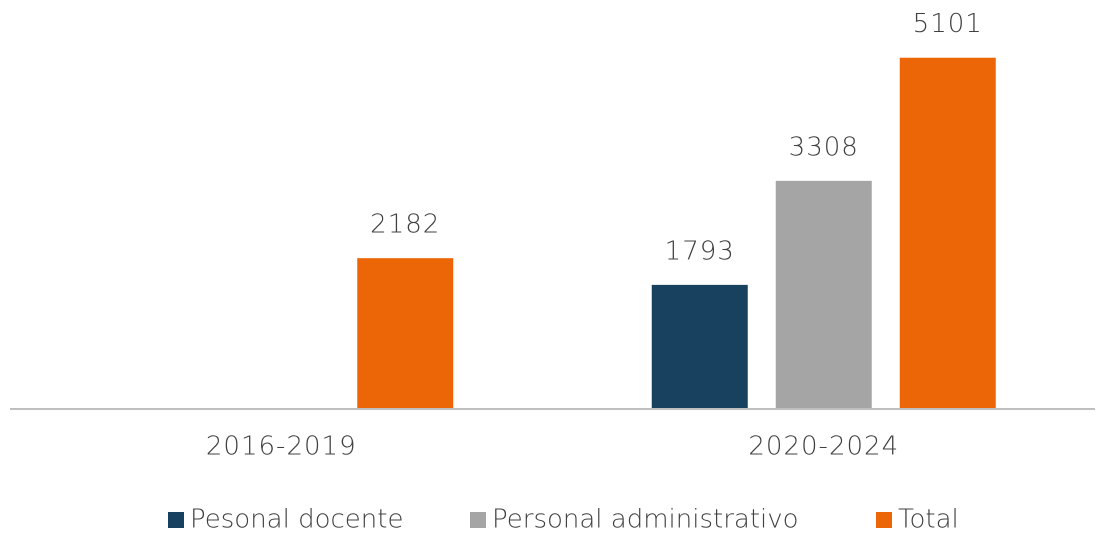 The image size is (1105, 535). Describe the element at coordinates (823, 447) in the screenshot. I see `x-tick-label: 2020-2024` at that location.